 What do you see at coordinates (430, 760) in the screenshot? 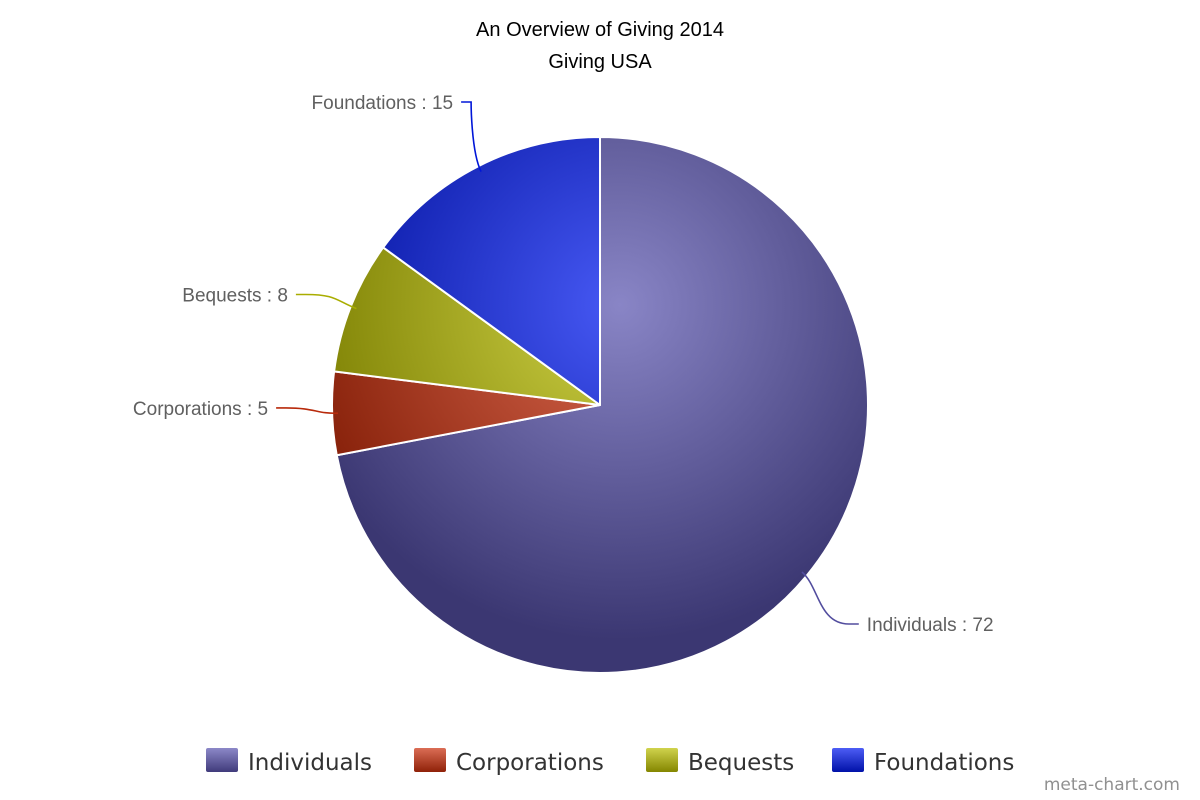
I see `legend-swatch-corporations` at bounding box center [430, 760].